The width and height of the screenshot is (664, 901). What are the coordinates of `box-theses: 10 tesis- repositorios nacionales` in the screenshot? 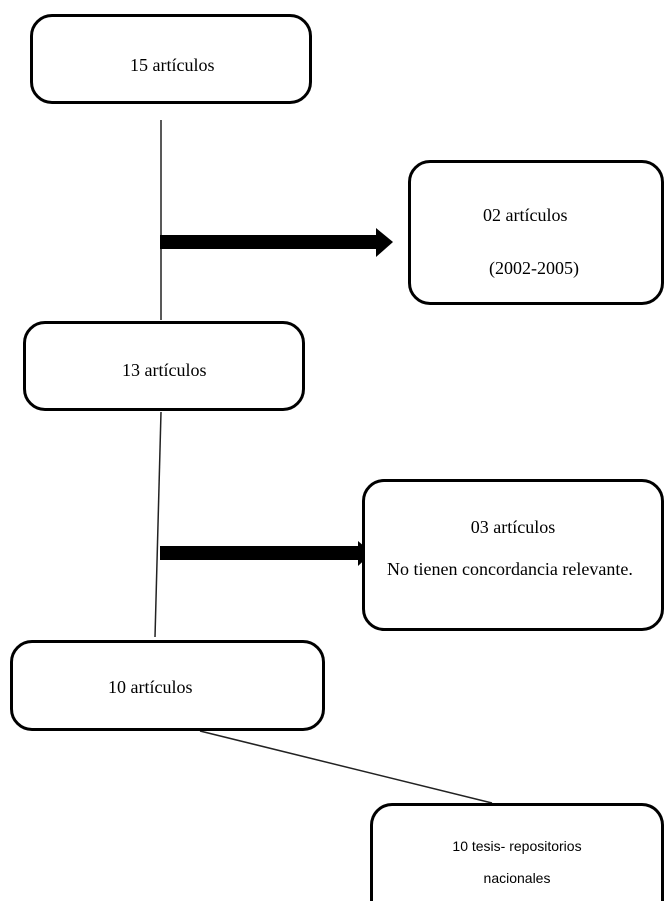 It's located at (517, 852).